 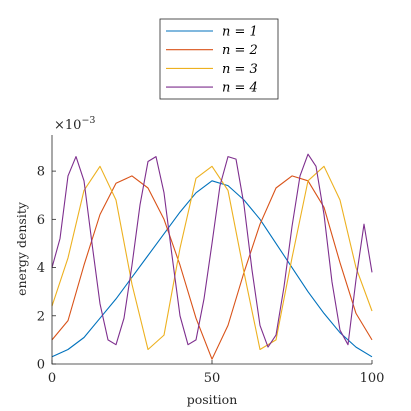 I want to click on legend-box, so click(x=219, y=59).